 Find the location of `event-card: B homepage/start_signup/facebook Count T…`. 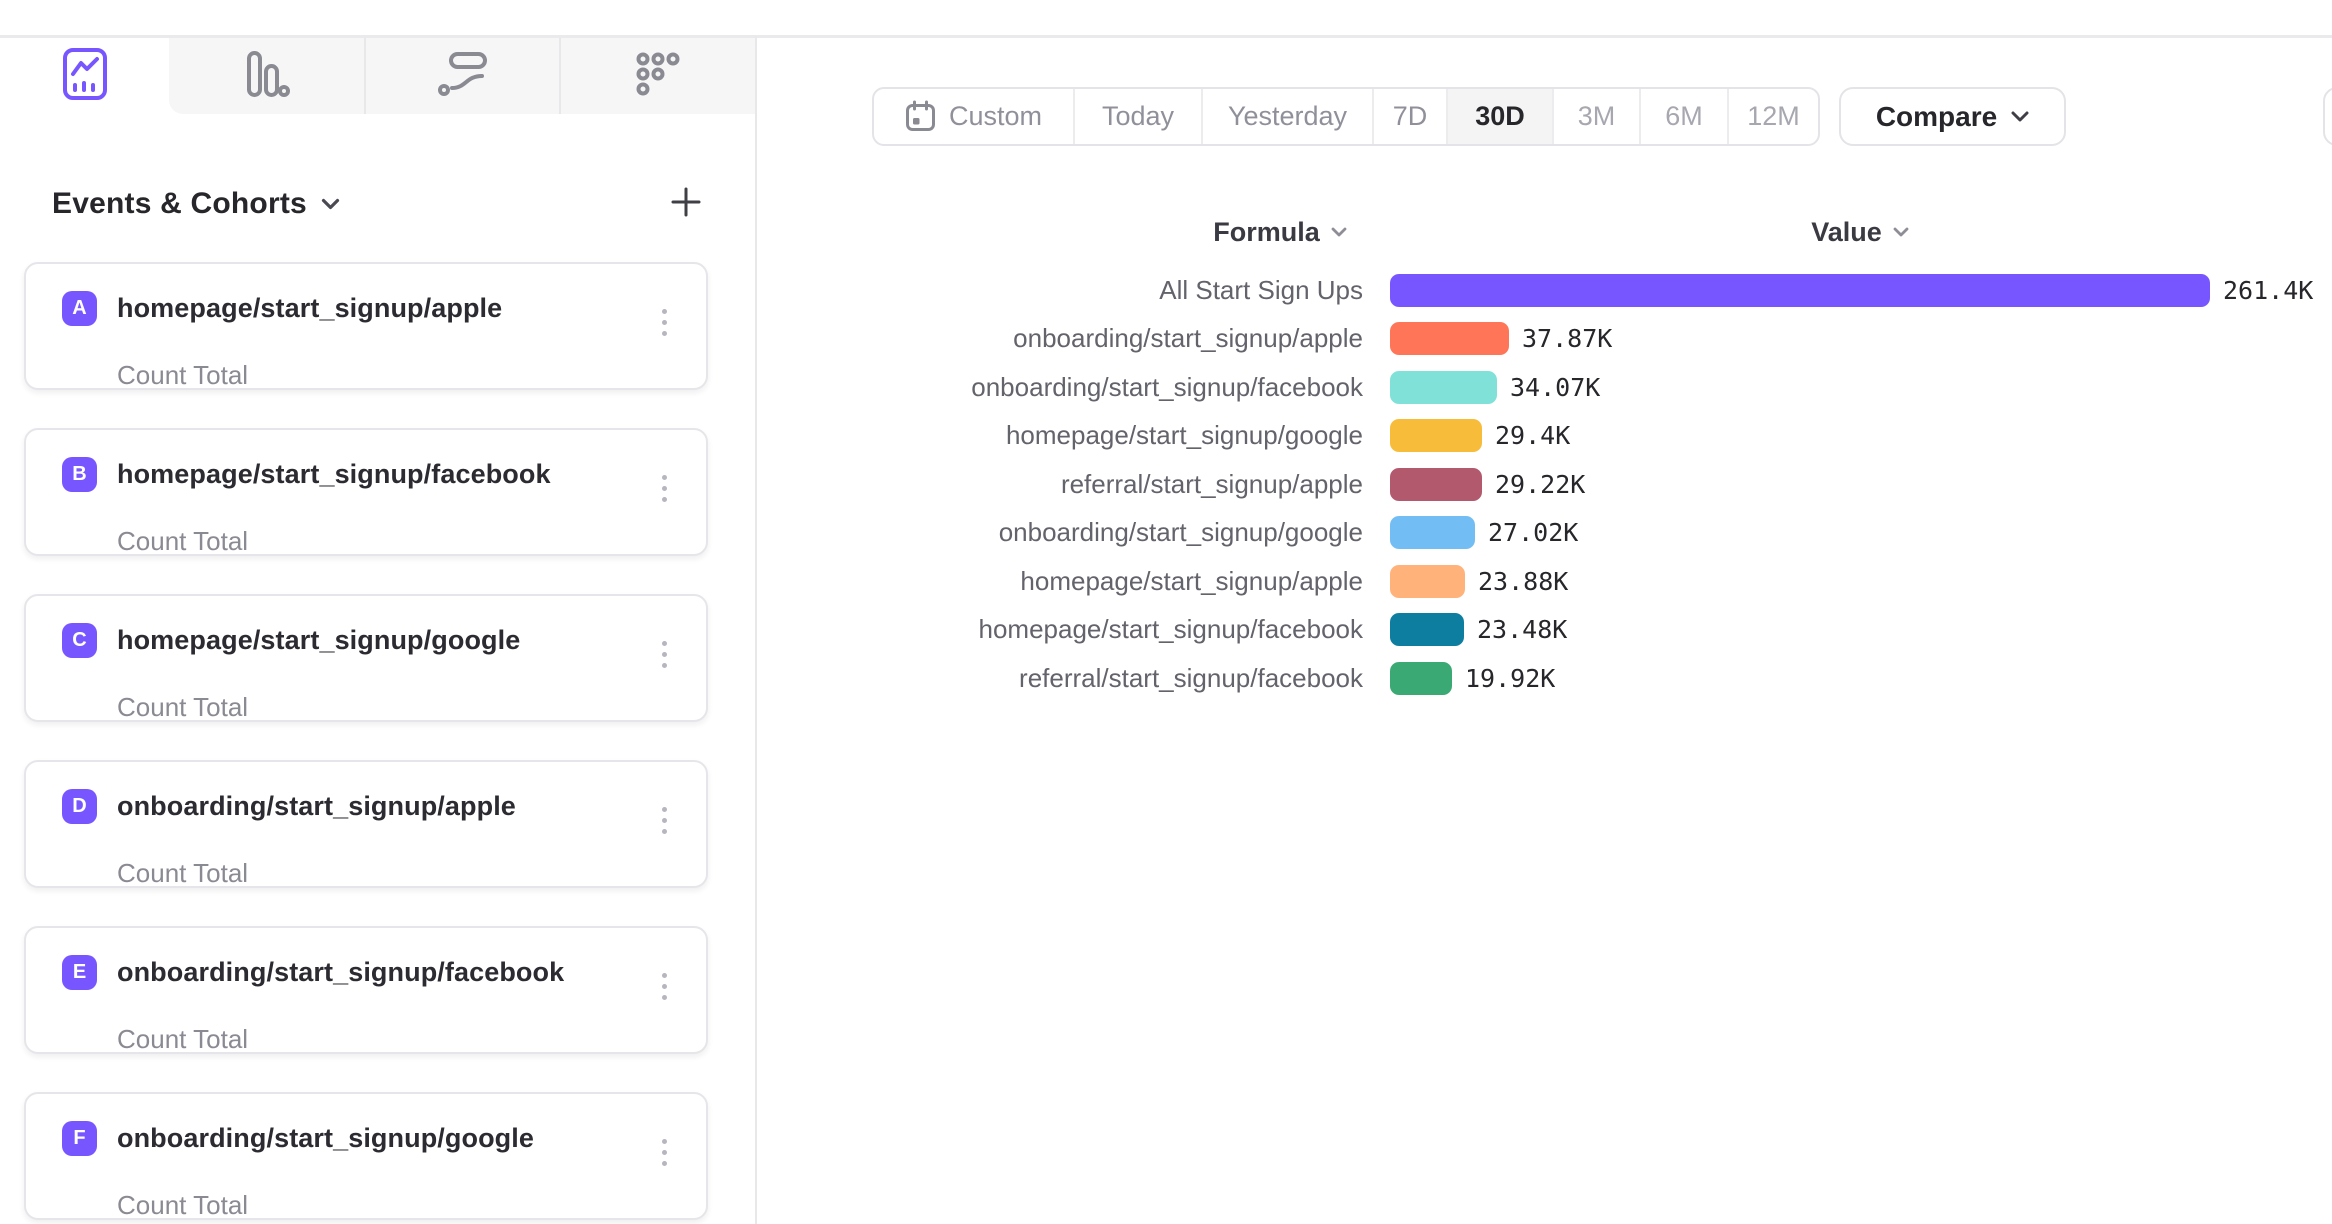

event-card: B homepage/start_signup/facebook Count T… is located at coordinates (366, 492).